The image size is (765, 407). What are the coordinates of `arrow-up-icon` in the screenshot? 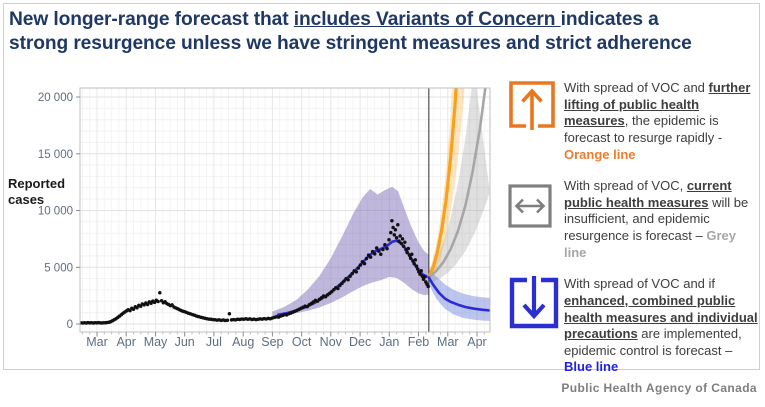 It's located at (536, 105).